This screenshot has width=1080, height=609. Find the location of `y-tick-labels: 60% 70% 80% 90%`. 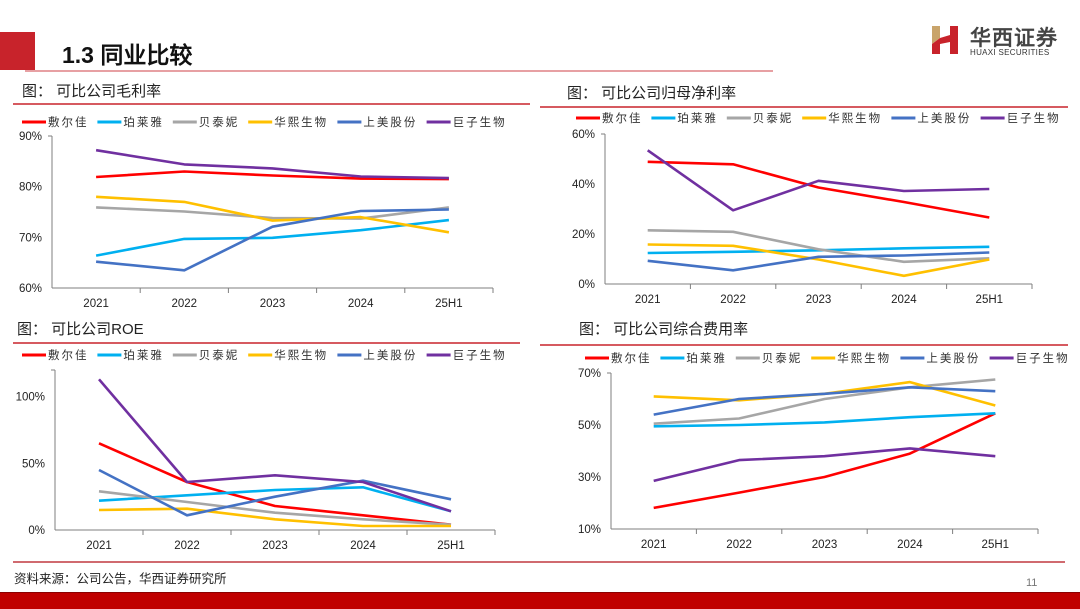

y-tick-labels: 60% 70% 80% 90% is located at coordinates (30, 213).